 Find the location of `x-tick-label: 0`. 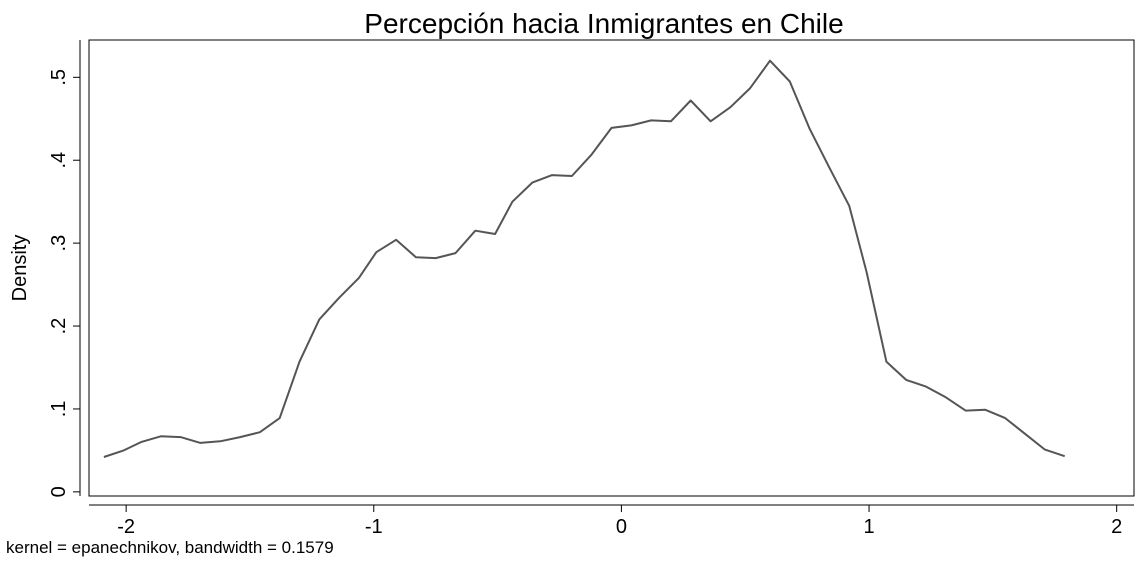

x-tick-label: 0 is located at coordinates (621, 527).